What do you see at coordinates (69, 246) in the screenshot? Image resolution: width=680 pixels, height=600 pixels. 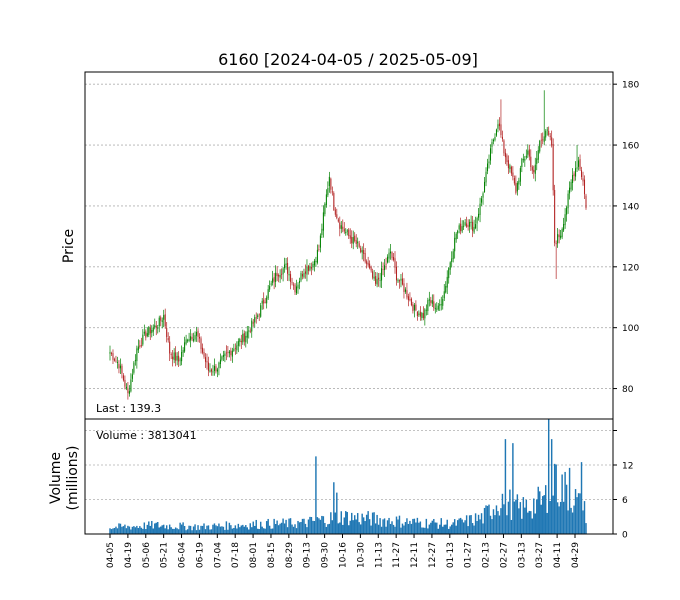 I see `price-axis-label: Price` at bounding box center [69, 246].